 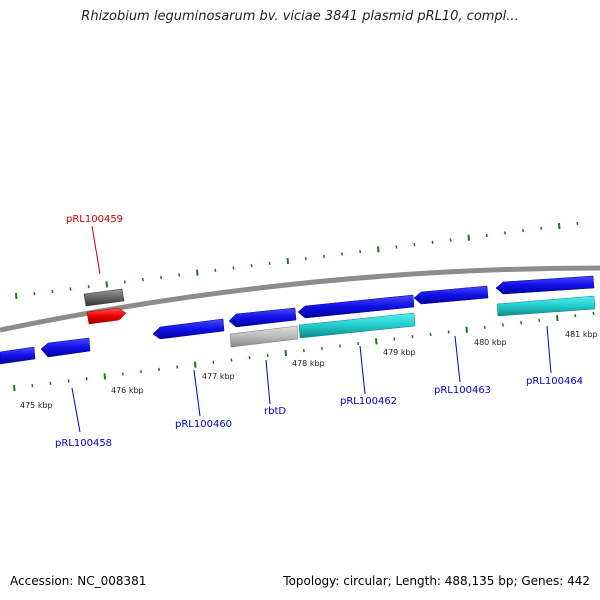 What do you see at coordinates (545, 285) in the screenshot?
I see `gene-pRL100464-blue` at bounding box center [545, 285].